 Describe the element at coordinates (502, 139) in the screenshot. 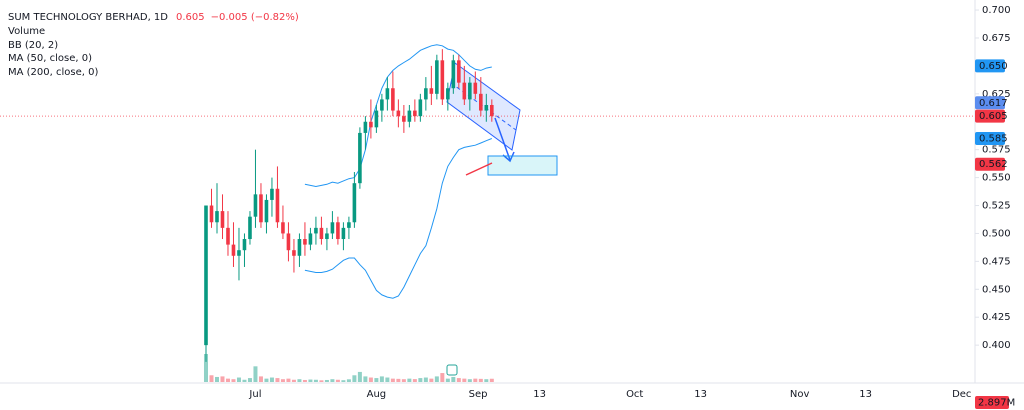

I see `arrow` at that location.